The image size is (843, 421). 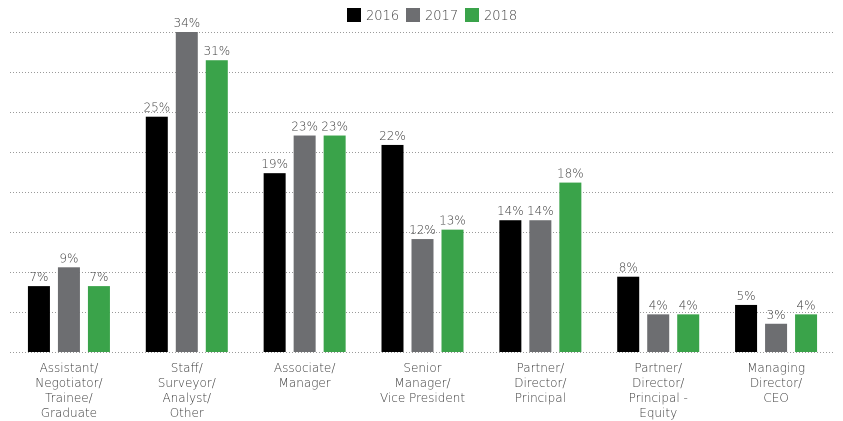 What do you see at coordinates (156, 108) in the screenshot?
I see `value-label: 25%` at bounding box center [156, 108].